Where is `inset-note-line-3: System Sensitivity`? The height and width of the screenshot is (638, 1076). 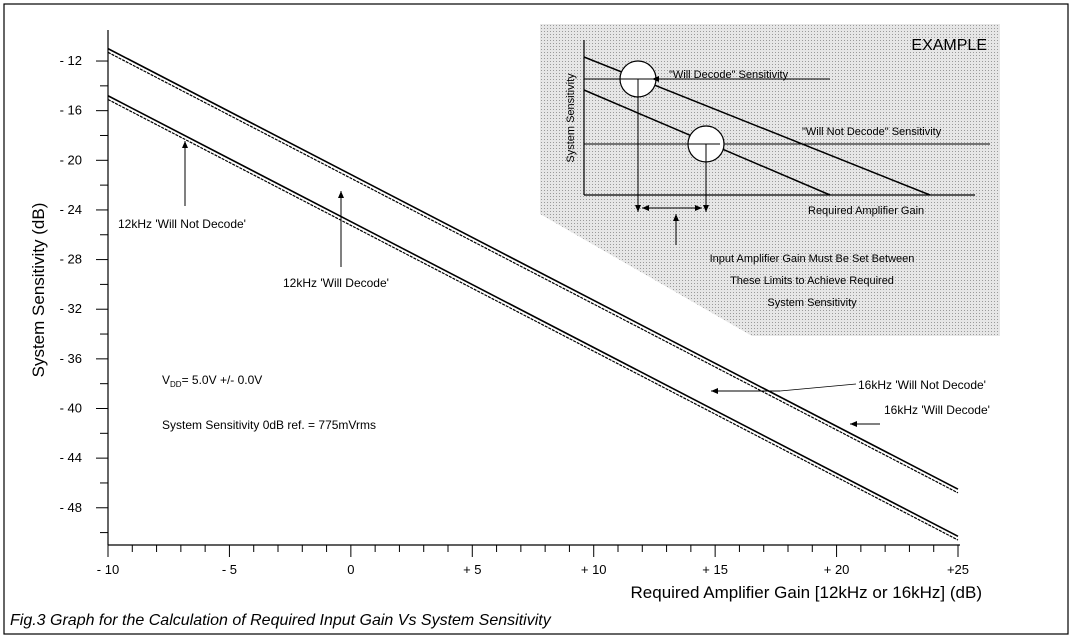 inset-note-line-3: System Sensitivity is located at coordinates (812, 303).